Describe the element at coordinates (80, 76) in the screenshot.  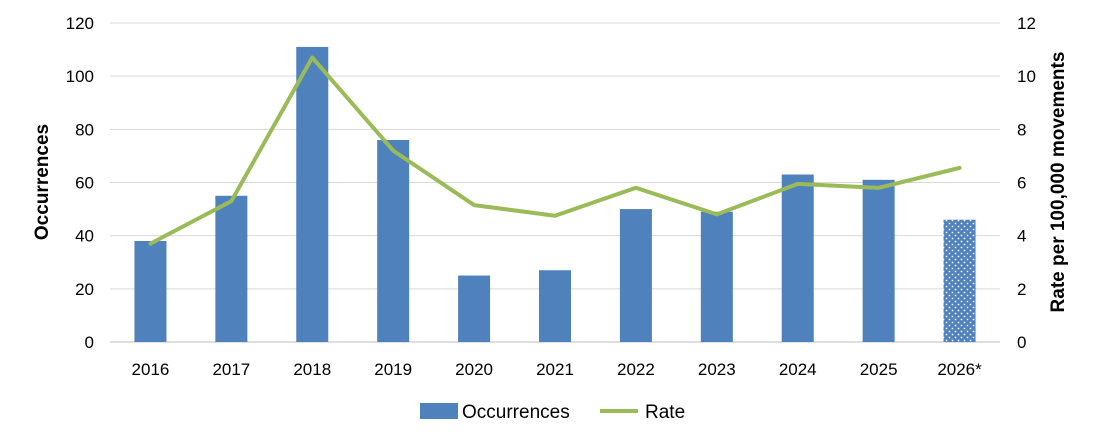
I see `y-tick-label: 100` at that location.